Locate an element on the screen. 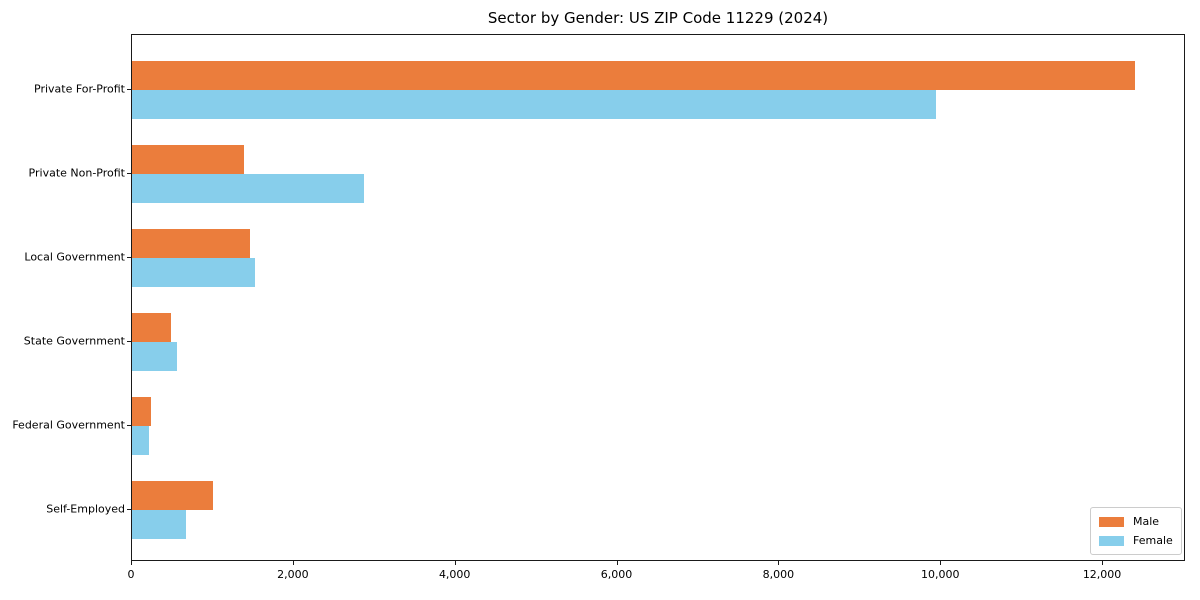  legend-label-female: Female is located at coordinates (1153, 540).